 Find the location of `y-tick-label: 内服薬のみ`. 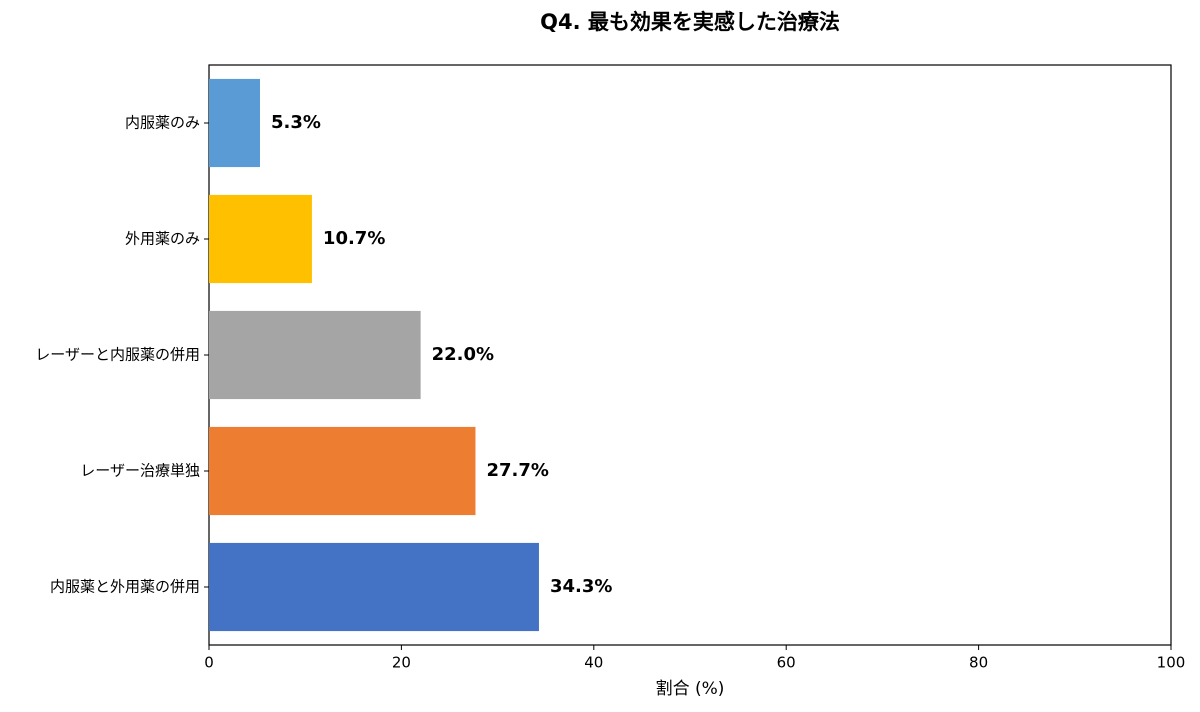

y-tick-label: 内服薬のみ is located at coordinates (162, 123).